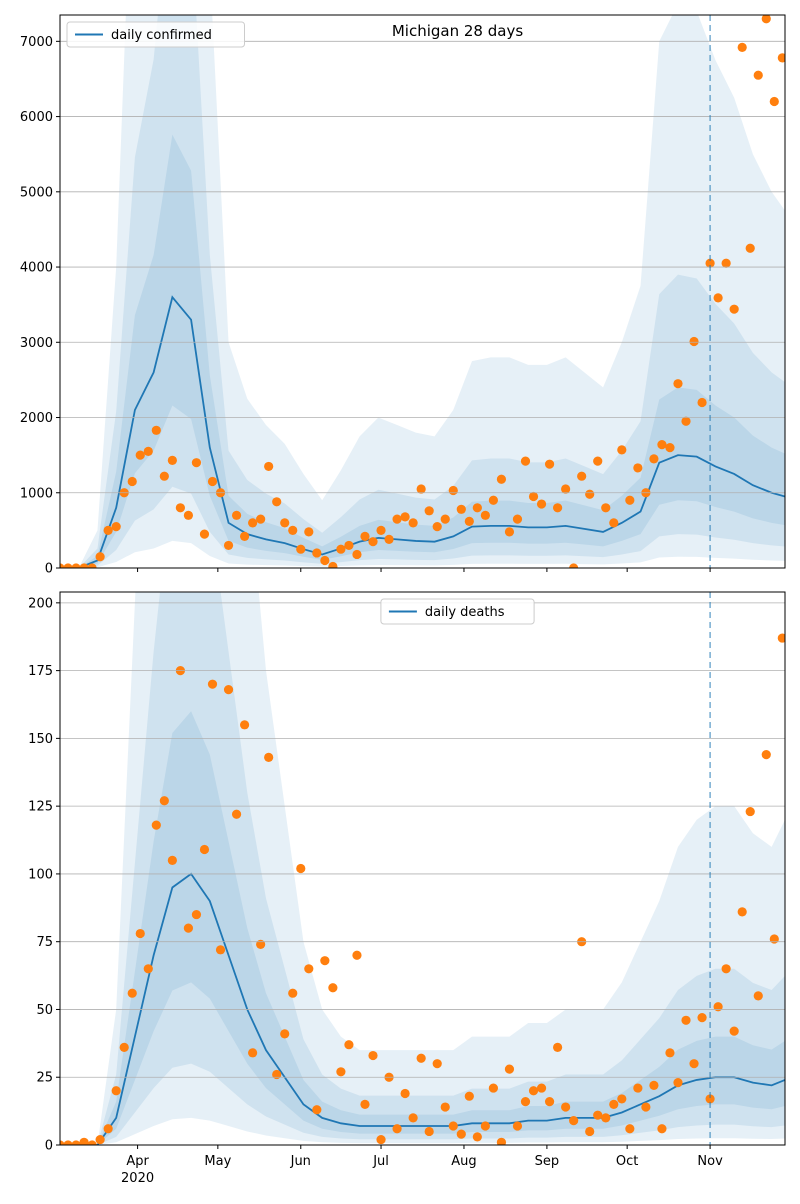 The height and width of the screenshot is (1204, 800). Describe the element at coordinates (161, 35) in the screenshot. I see `legend-label: daily confirmed` at that location.